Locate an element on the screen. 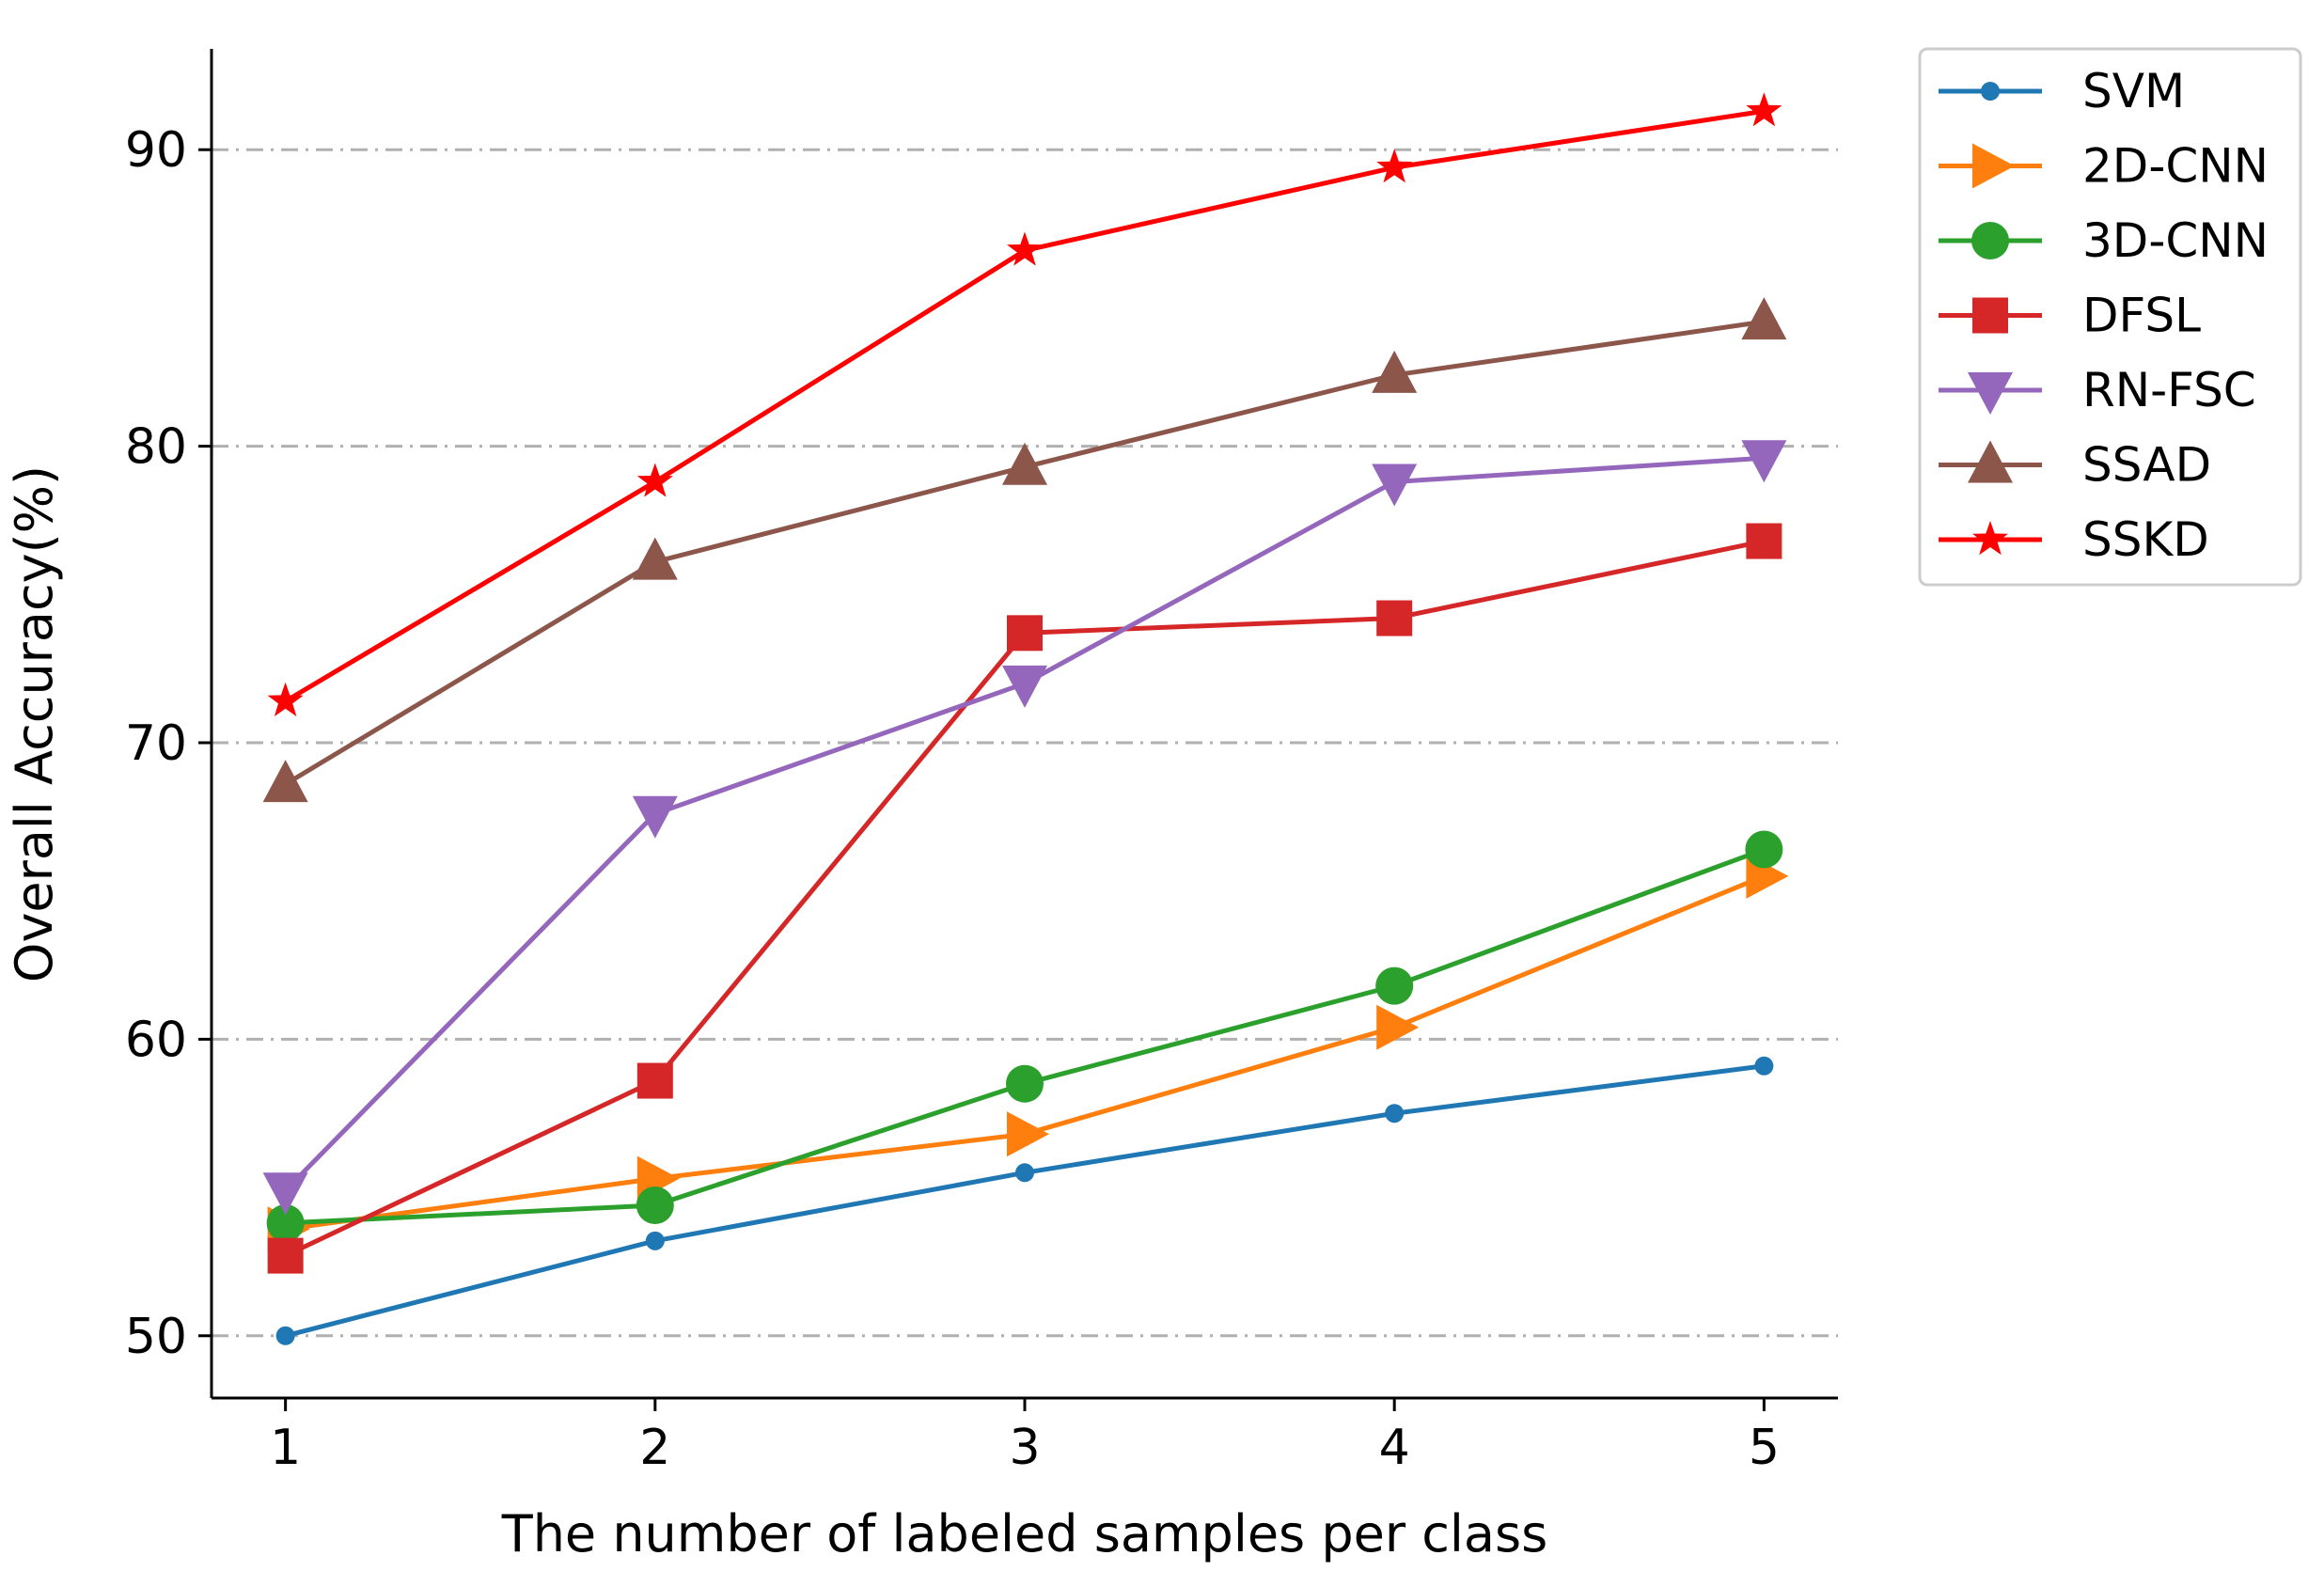 Image resolution: width=2324 pixels, height=1587 pixels. x-tick-label: 4 is located at coordinates (1394, 1448).